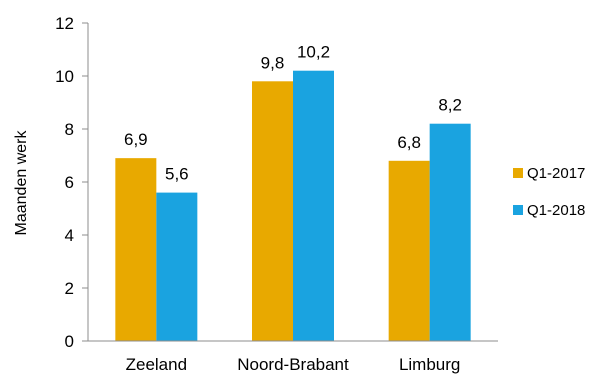 The height and width of the screenshot is (376, 607). Describe the element at coordinates (450, 105) in the screenshot. I see `data-label: 8,2` at that location.